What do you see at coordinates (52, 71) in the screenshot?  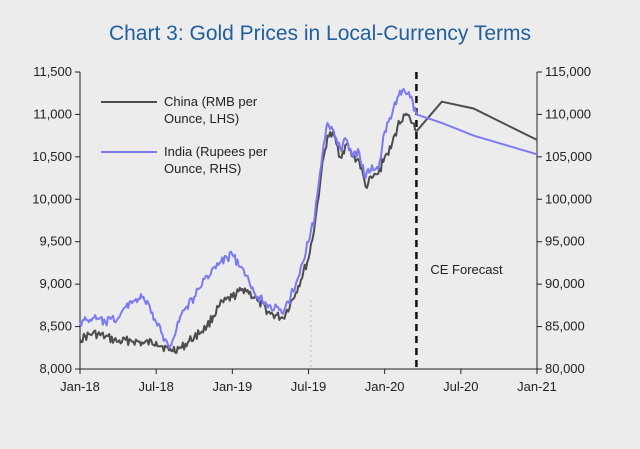 I see `left-tick-label: 11,500` at bounding box center [52, 71].